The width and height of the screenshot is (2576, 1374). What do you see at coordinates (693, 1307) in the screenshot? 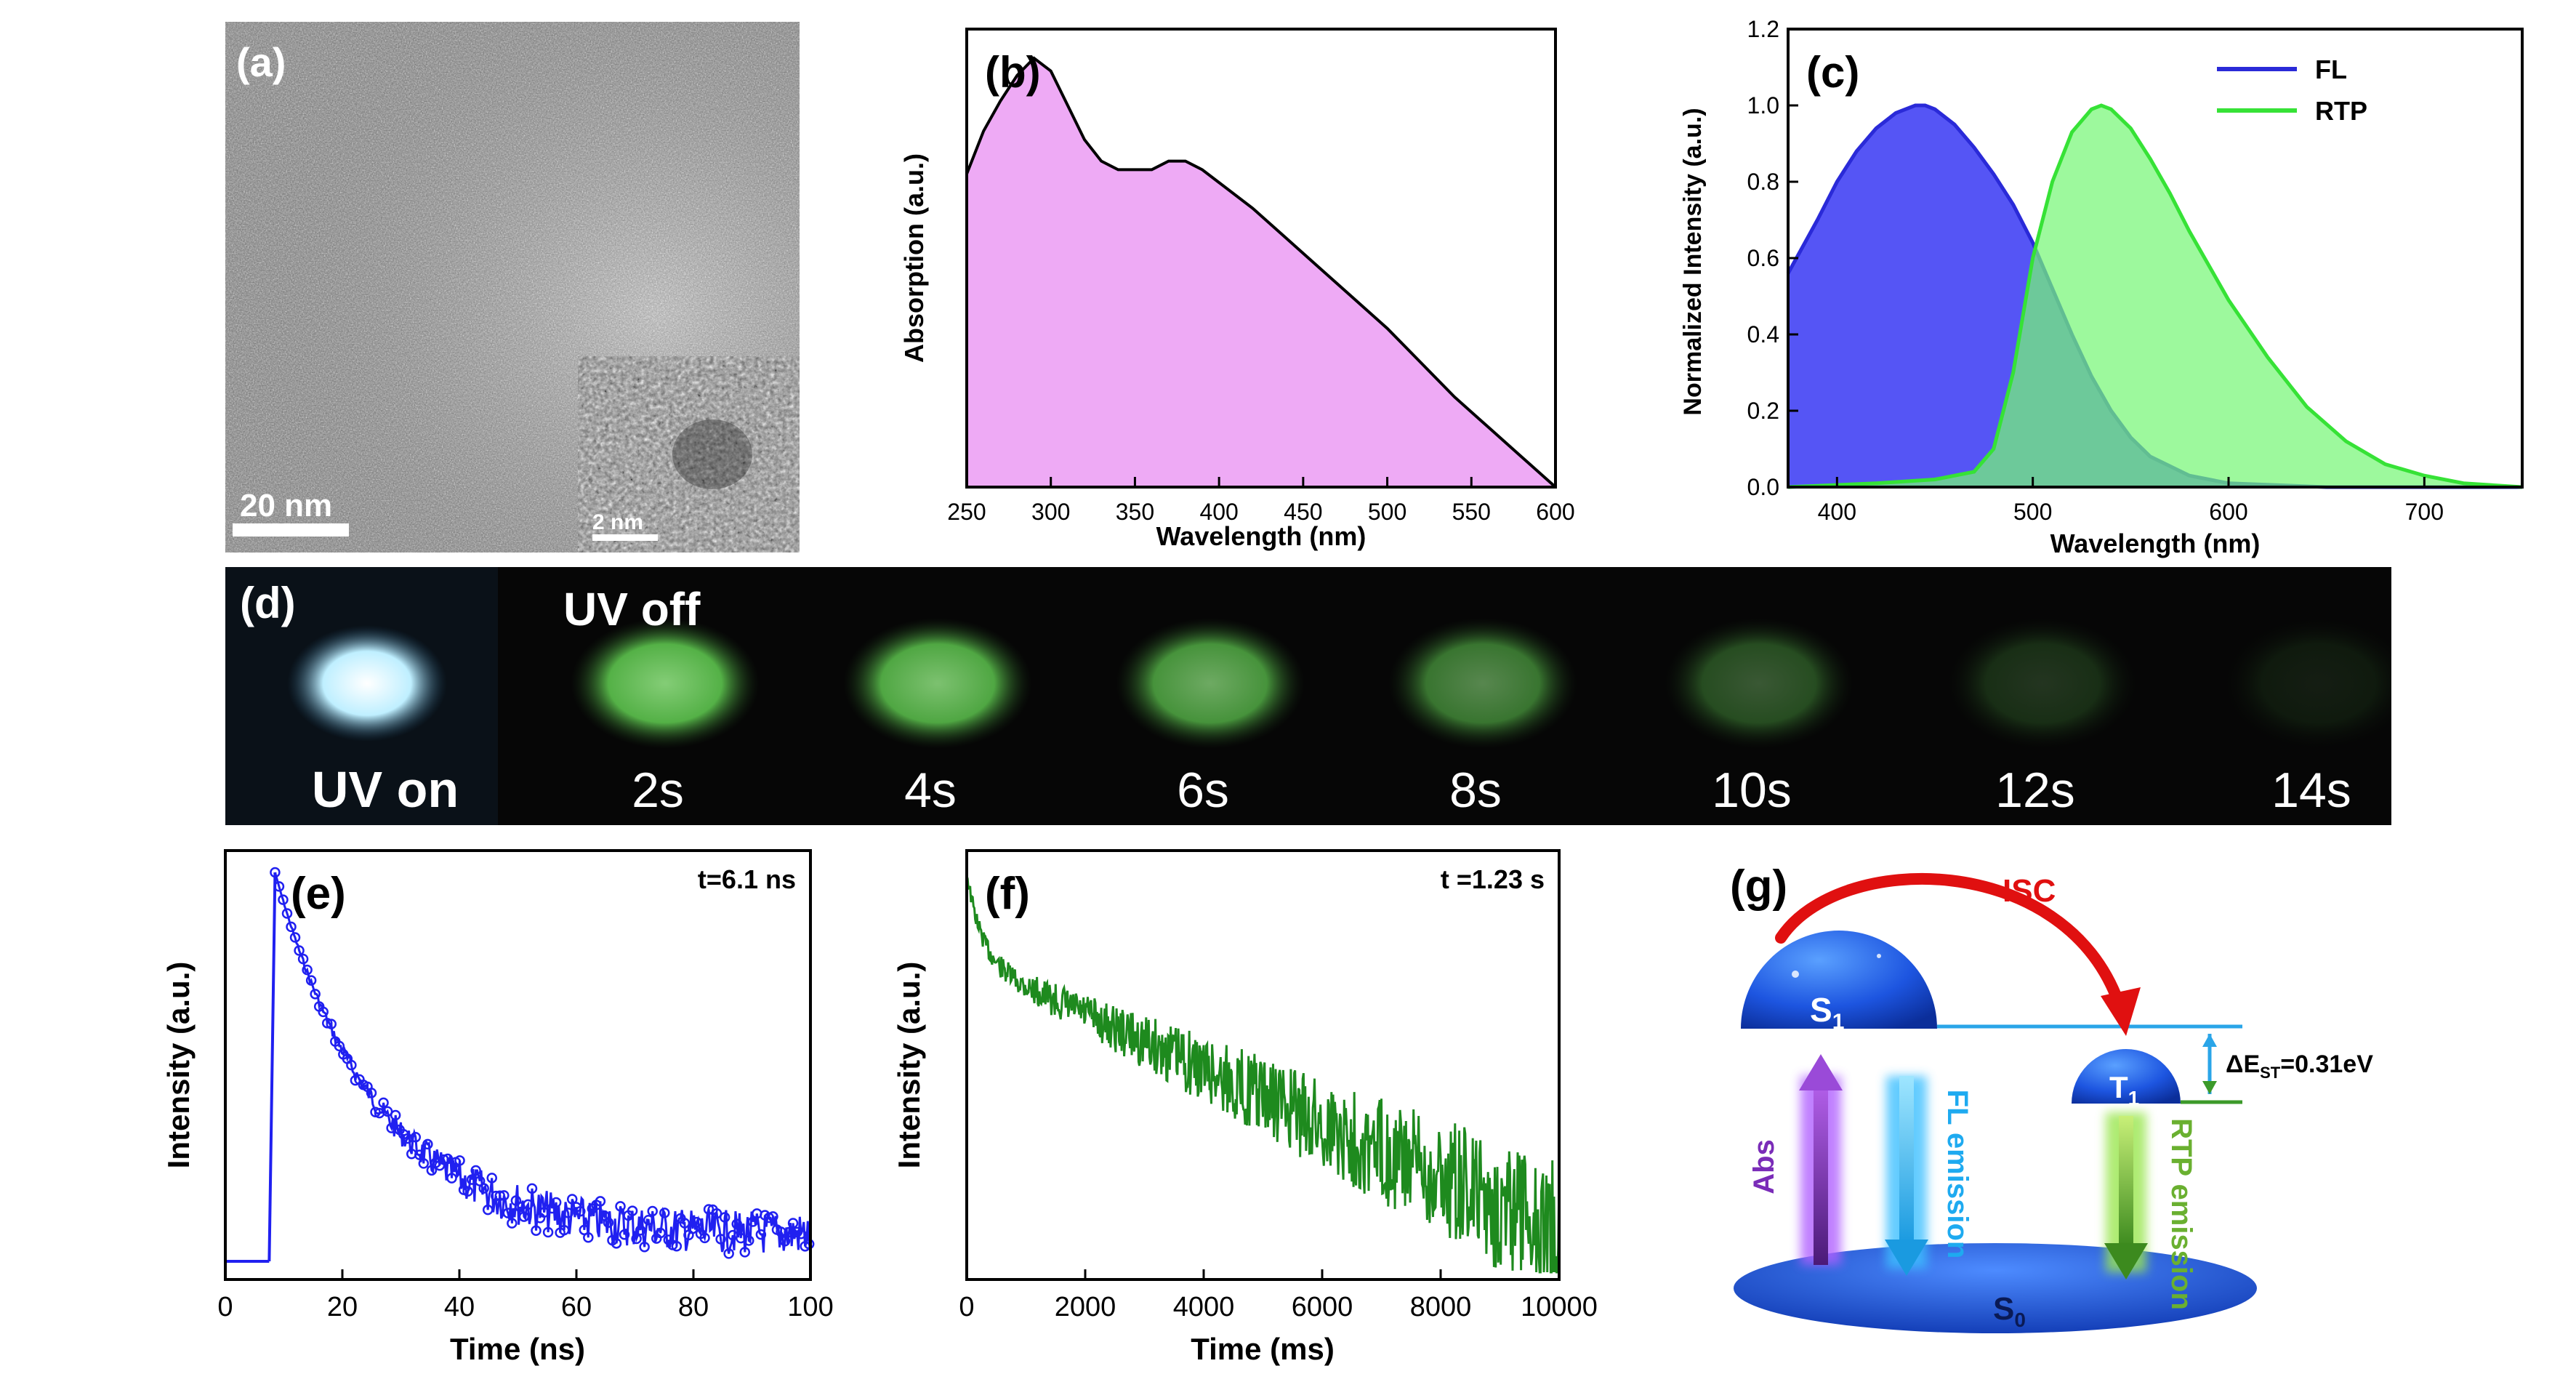
I see `x-tick-label: 80` at bounding box center [693, 1307].